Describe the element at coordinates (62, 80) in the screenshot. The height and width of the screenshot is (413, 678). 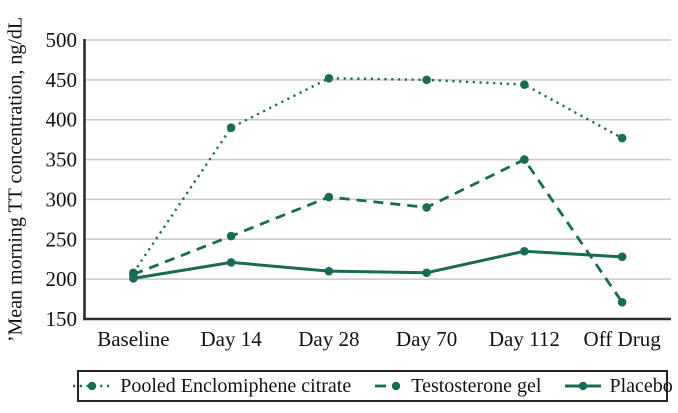
I see `y-tick-label: 450` at that location.